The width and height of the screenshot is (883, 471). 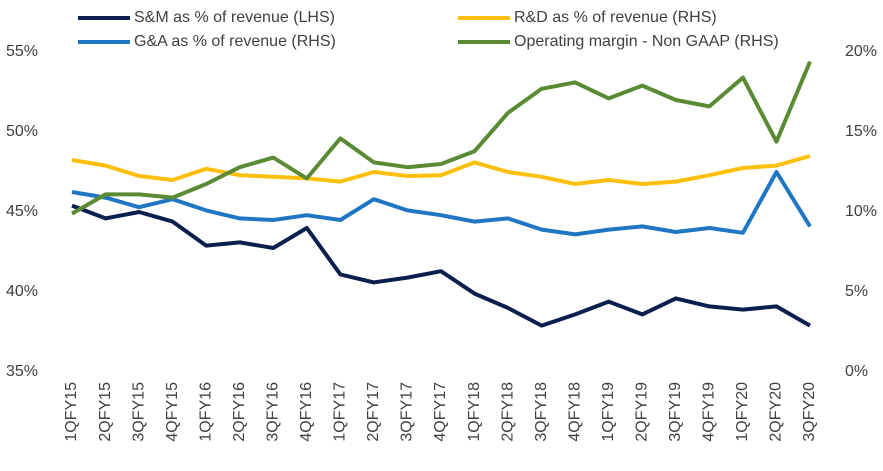 I want to click on x-tick-label: 4QFY17, so click(x=440, y=412).